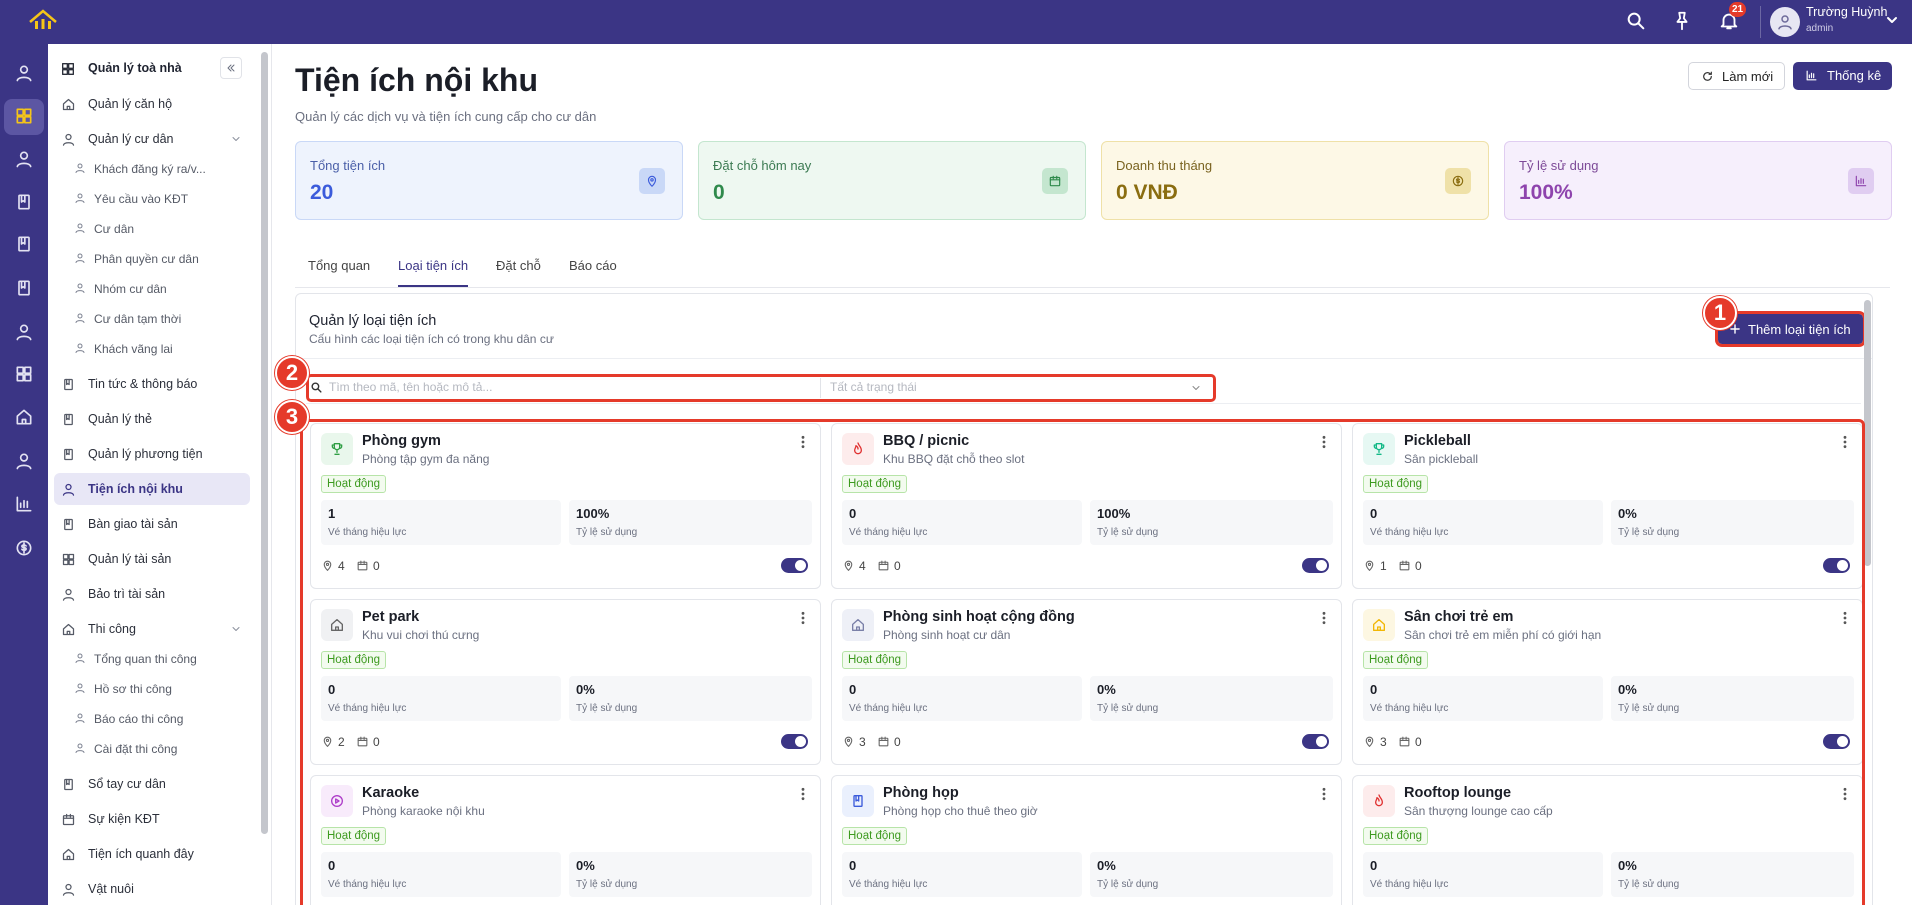 The height and width of the screenshot is (905, 1912). I want to click on menu-item: Quản lý cư dân, so click(152, 139).